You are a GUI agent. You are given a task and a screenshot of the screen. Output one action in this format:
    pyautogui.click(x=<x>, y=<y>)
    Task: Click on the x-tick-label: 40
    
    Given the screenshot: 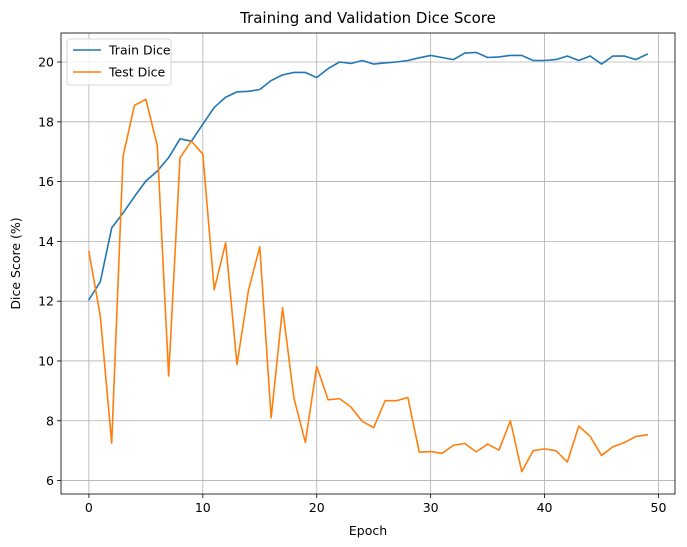 What is the action you would take?
    pyautogui.click(x=545, y=507)
    